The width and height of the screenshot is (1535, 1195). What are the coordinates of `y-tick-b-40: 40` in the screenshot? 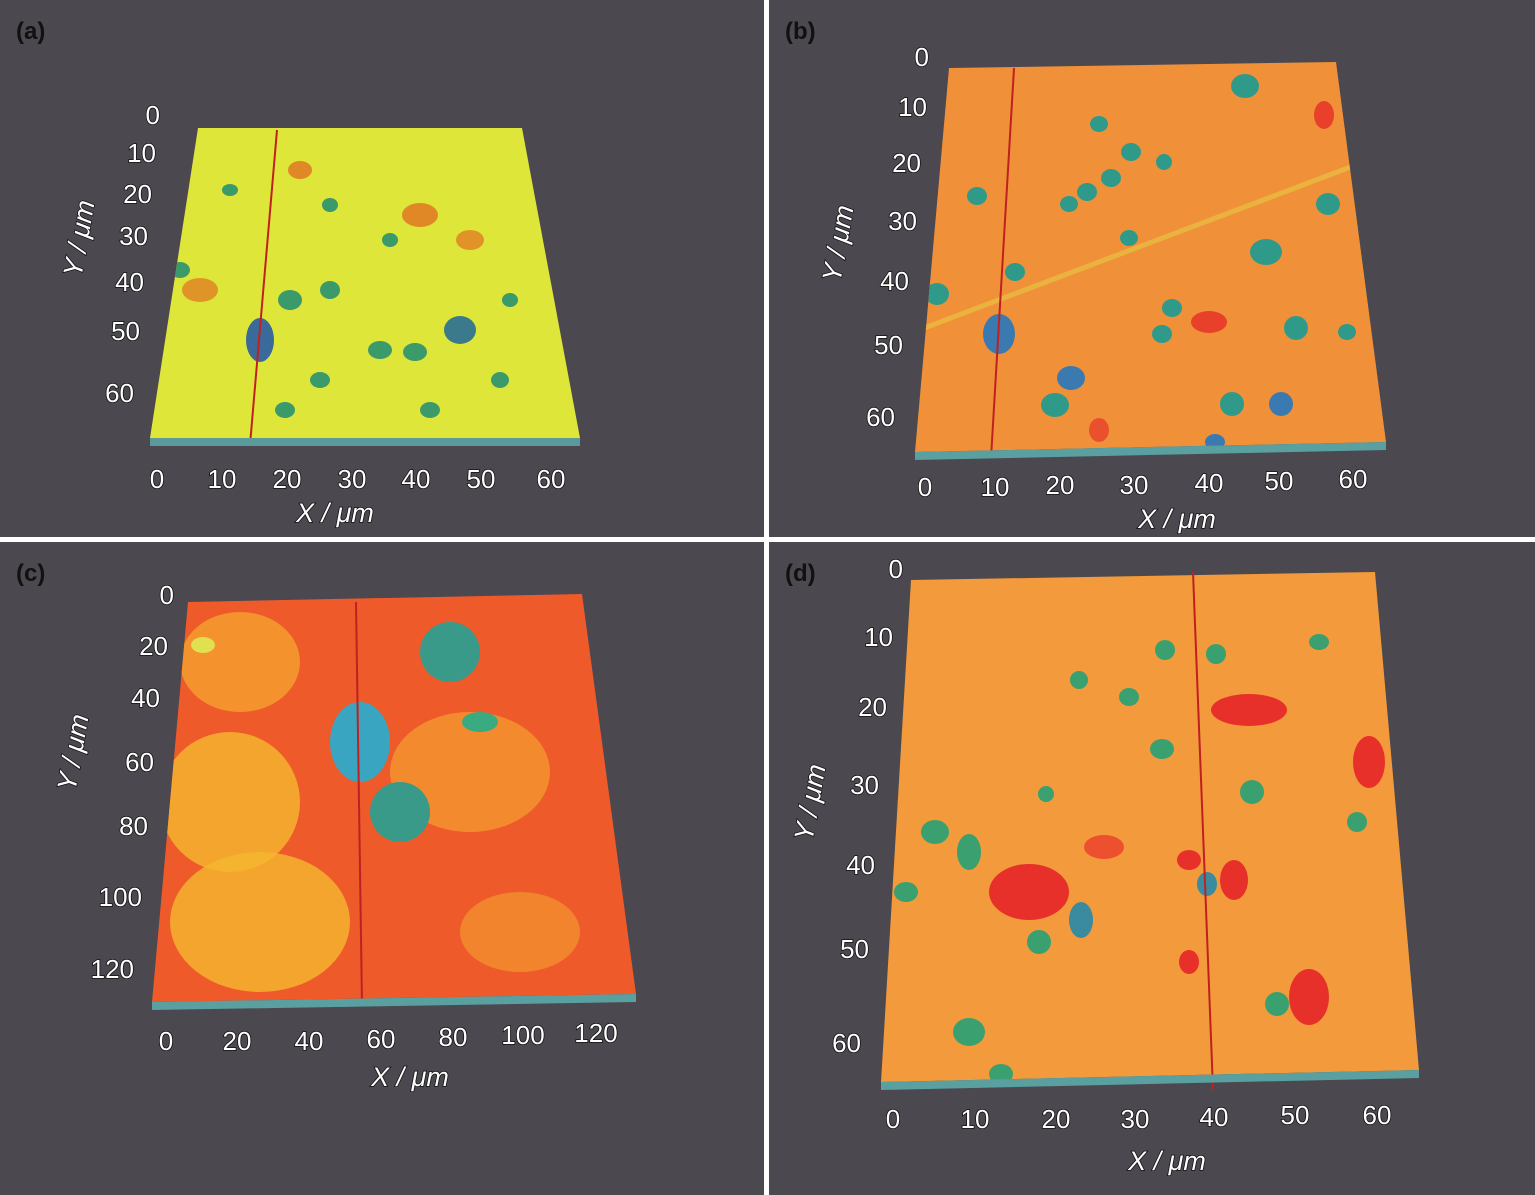 It's located at (894, 281).